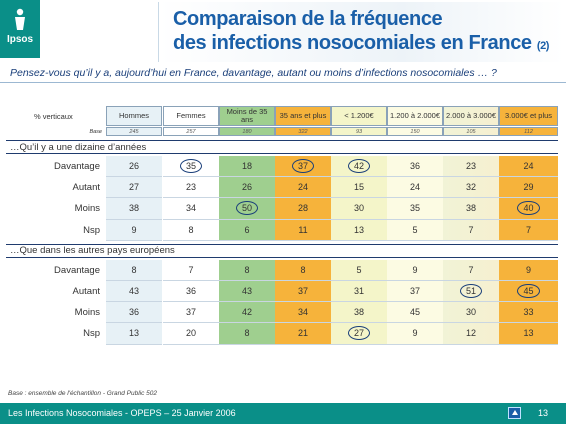 The width and height of the screenshot is (566, 424). Describe the element at coordinates (303, 116) in the screenshot. I see `column-header: 35 ans et plus` at that location.